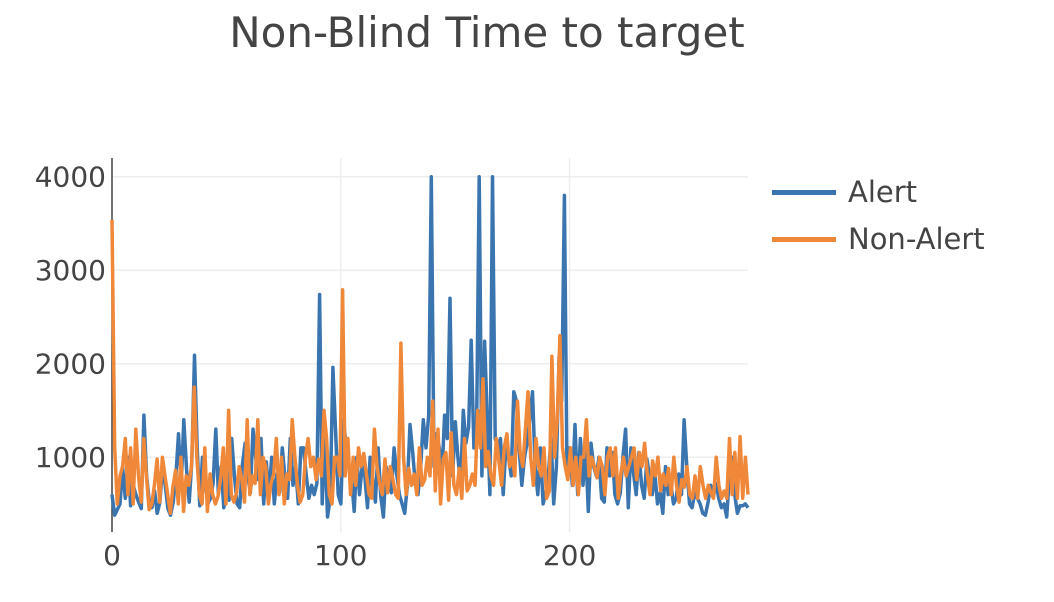 The width and height of the screenshot is (1054, 602). What do you see at coordinates (916, 239) in the screenshot?
I see `legend-label: Non-Alert` at bounding box center [916, 239].